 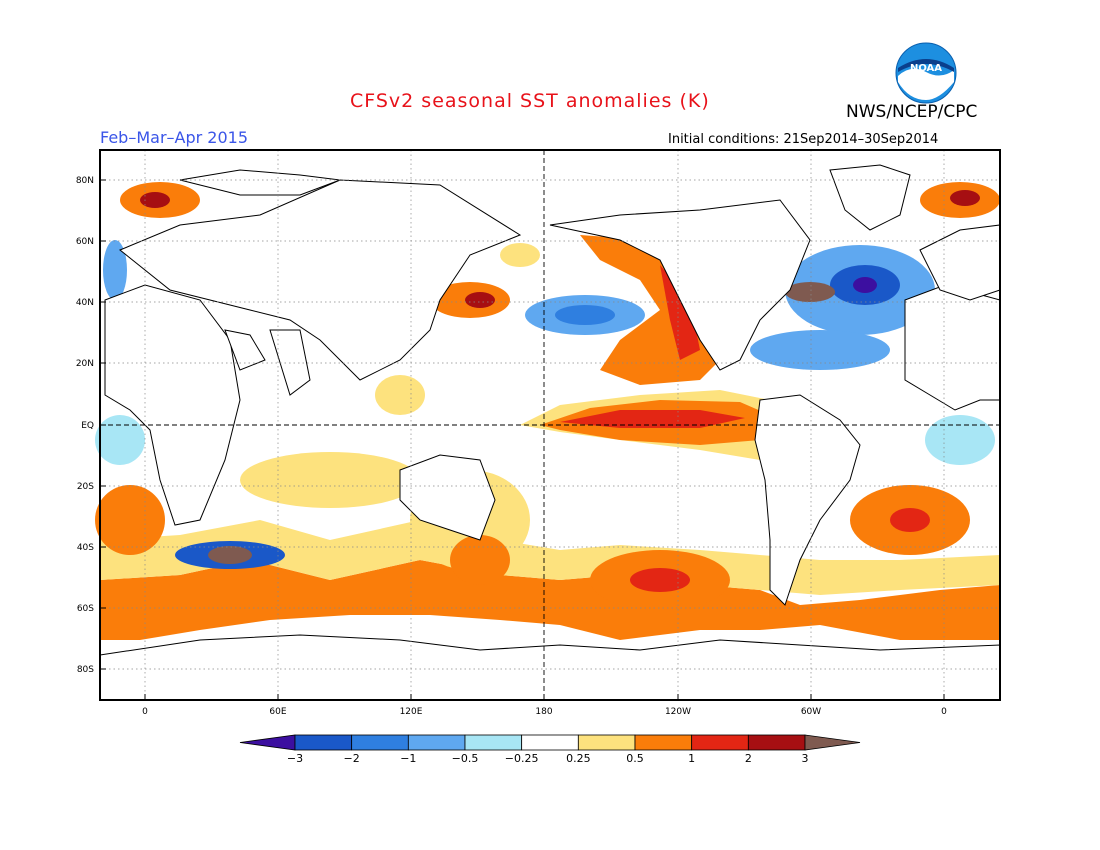 I want to click on california-coast-hot, so click(x=680, y=312).